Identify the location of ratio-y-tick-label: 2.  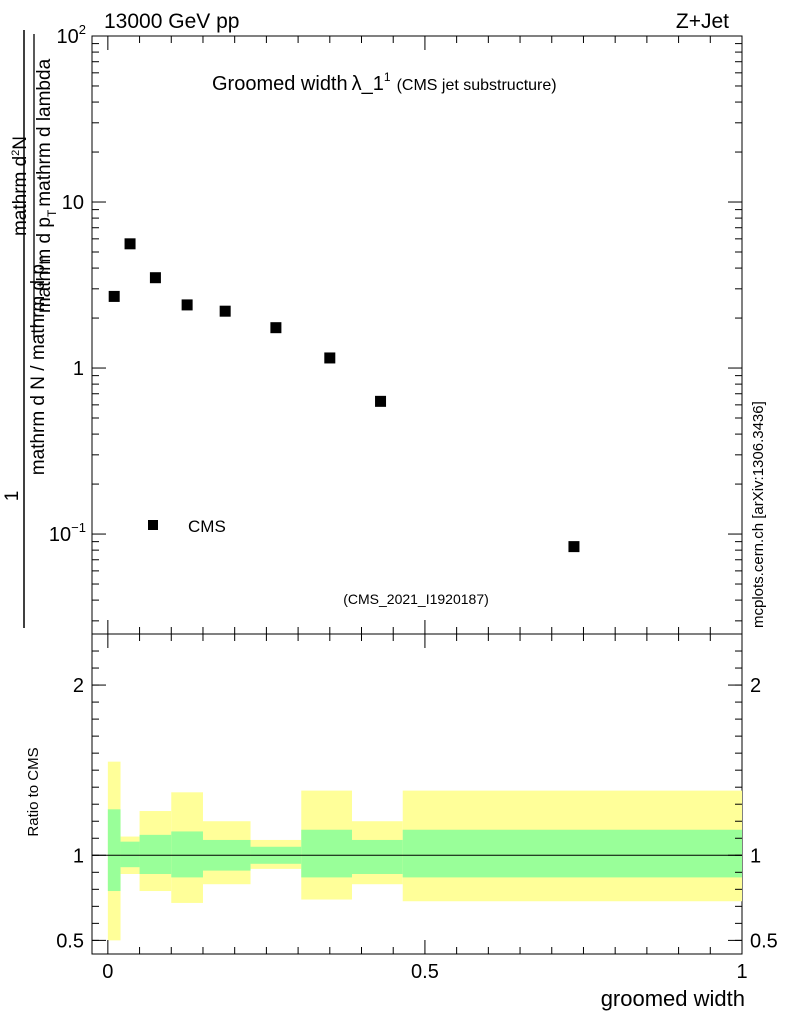
(78, 686).